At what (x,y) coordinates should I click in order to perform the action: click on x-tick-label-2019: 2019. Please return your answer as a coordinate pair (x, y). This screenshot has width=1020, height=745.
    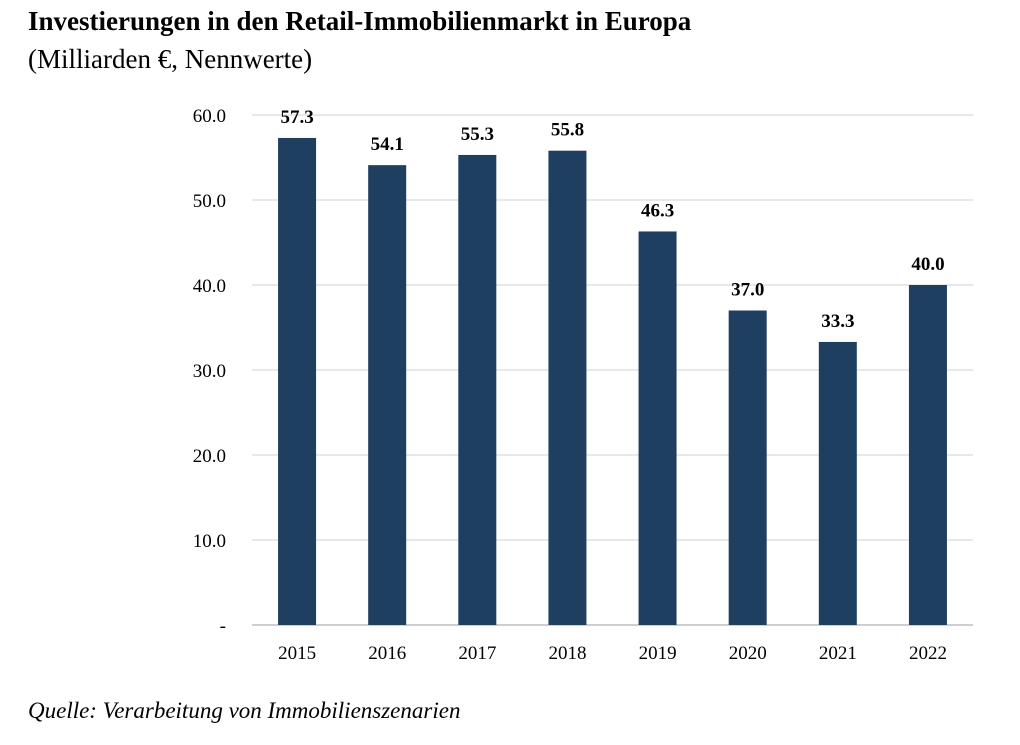
    Looking at the image, I should click on (658, 653).